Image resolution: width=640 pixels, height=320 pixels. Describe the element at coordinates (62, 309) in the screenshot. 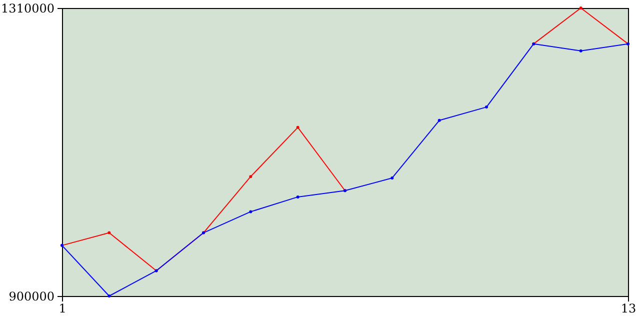

I see `x-tick-label: 1` at that location.